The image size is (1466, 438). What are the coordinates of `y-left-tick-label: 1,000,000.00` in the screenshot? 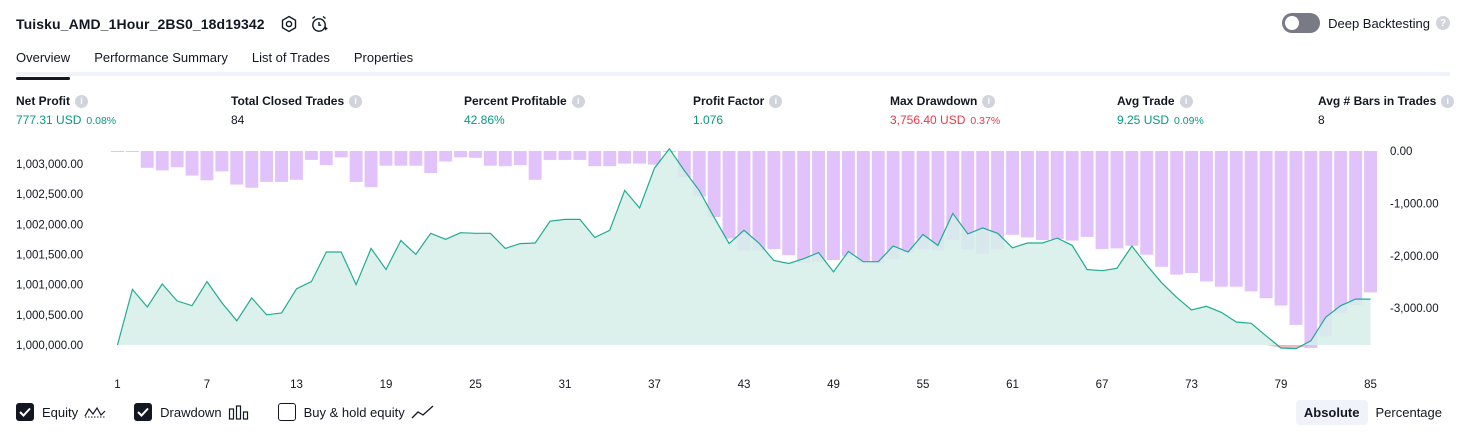 It's located at (49, 346).